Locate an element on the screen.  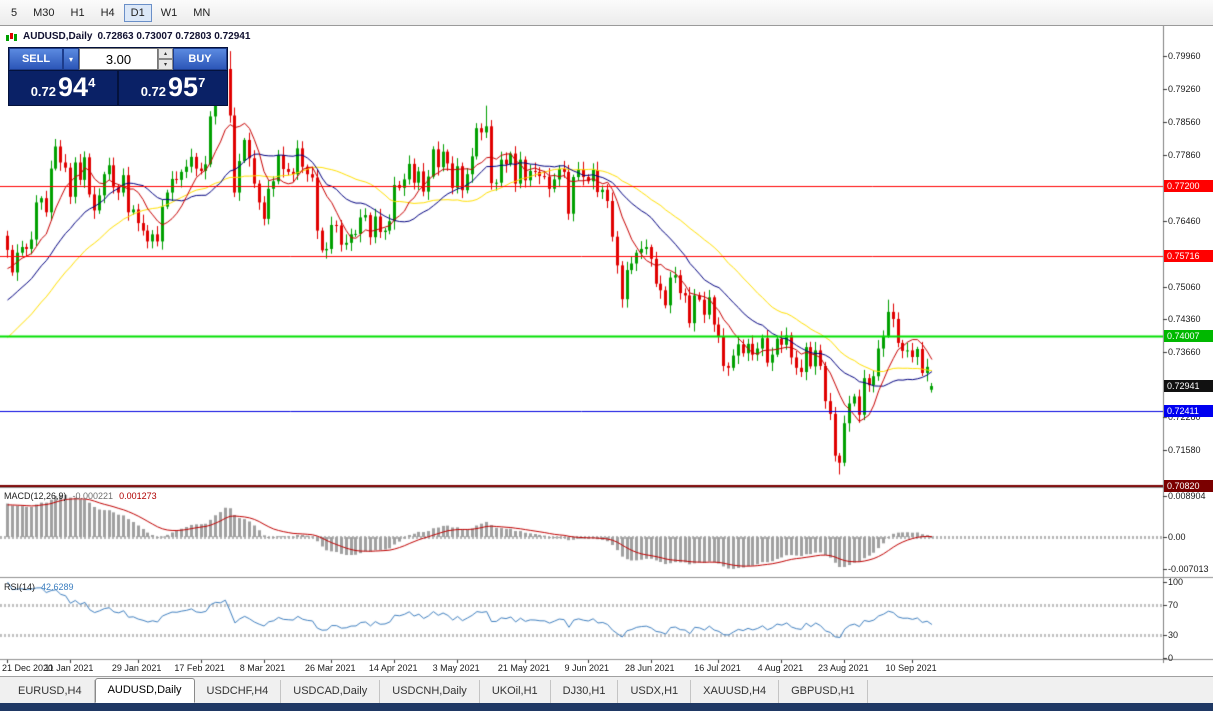
price-label: 0.77860 is located at coordinates (1184, 154).